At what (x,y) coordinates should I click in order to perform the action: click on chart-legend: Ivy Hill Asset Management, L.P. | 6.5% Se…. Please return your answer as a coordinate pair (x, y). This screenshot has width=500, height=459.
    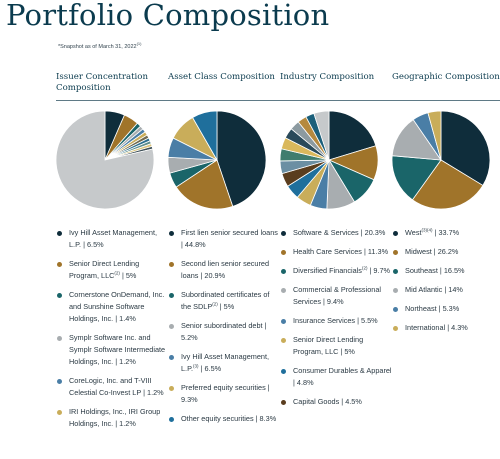
    Looking at the image, I should click on (112, 332).